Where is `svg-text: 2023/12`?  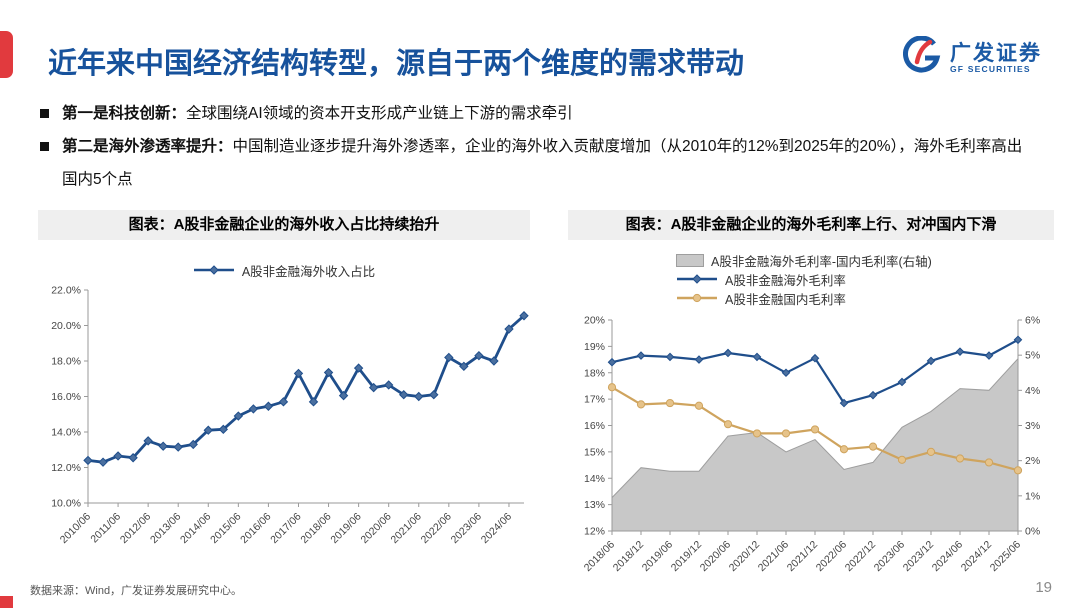 svg-text: 2023/12 is located at coordinates (918, 556).